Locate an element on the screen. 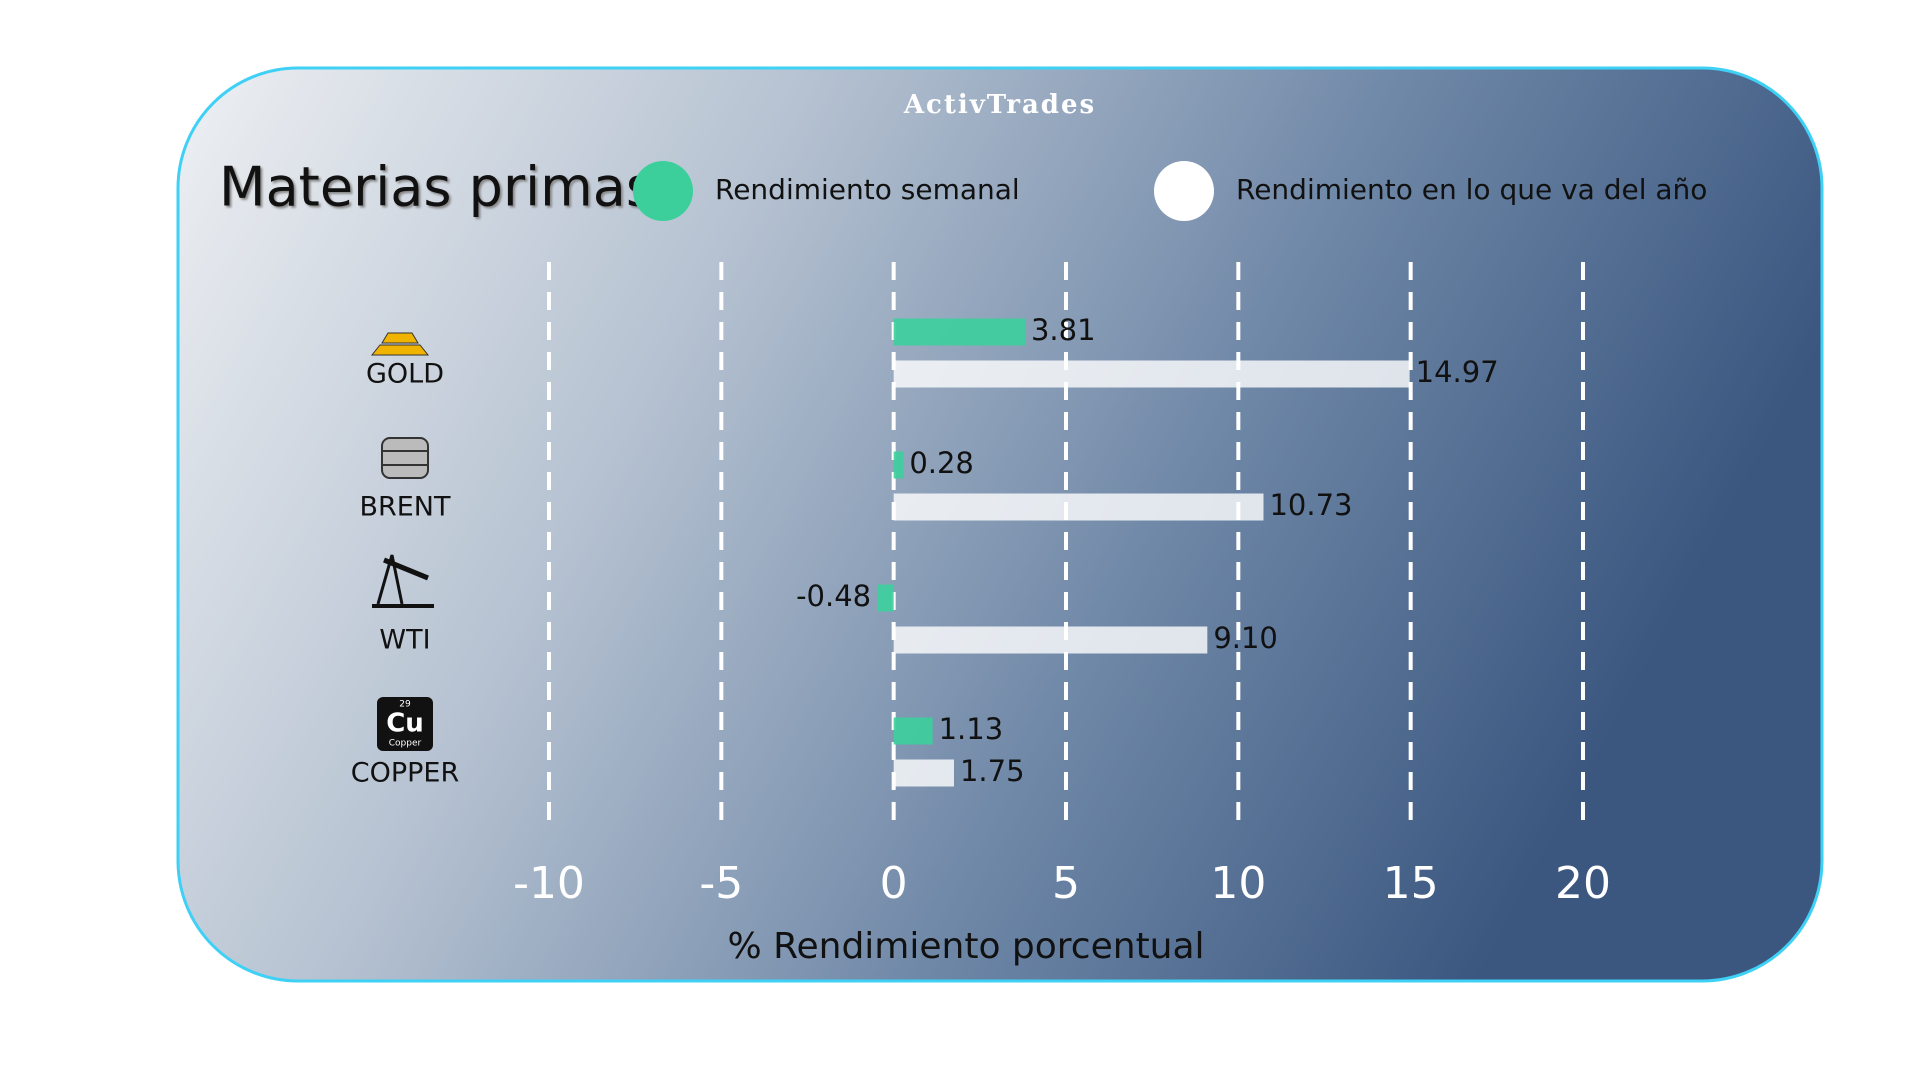  copper-icon-name: Copper is located at coordinates (405, 744).